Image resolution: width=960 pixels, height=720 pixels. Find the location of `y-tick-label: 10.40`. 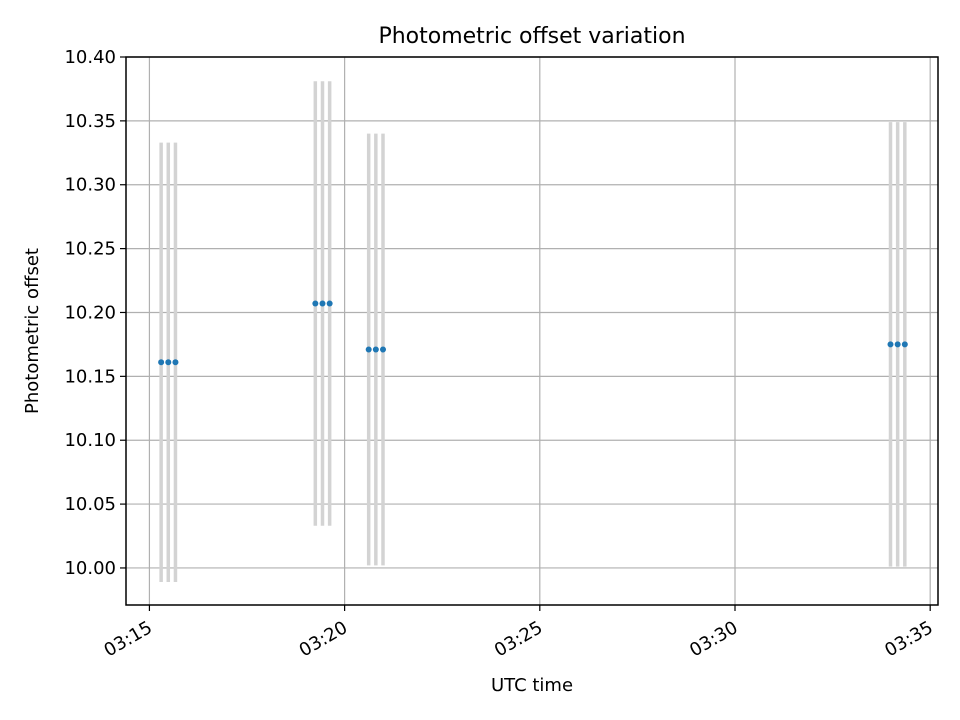

y-tick-label: 10.40 is located at coordinates (90, 57).